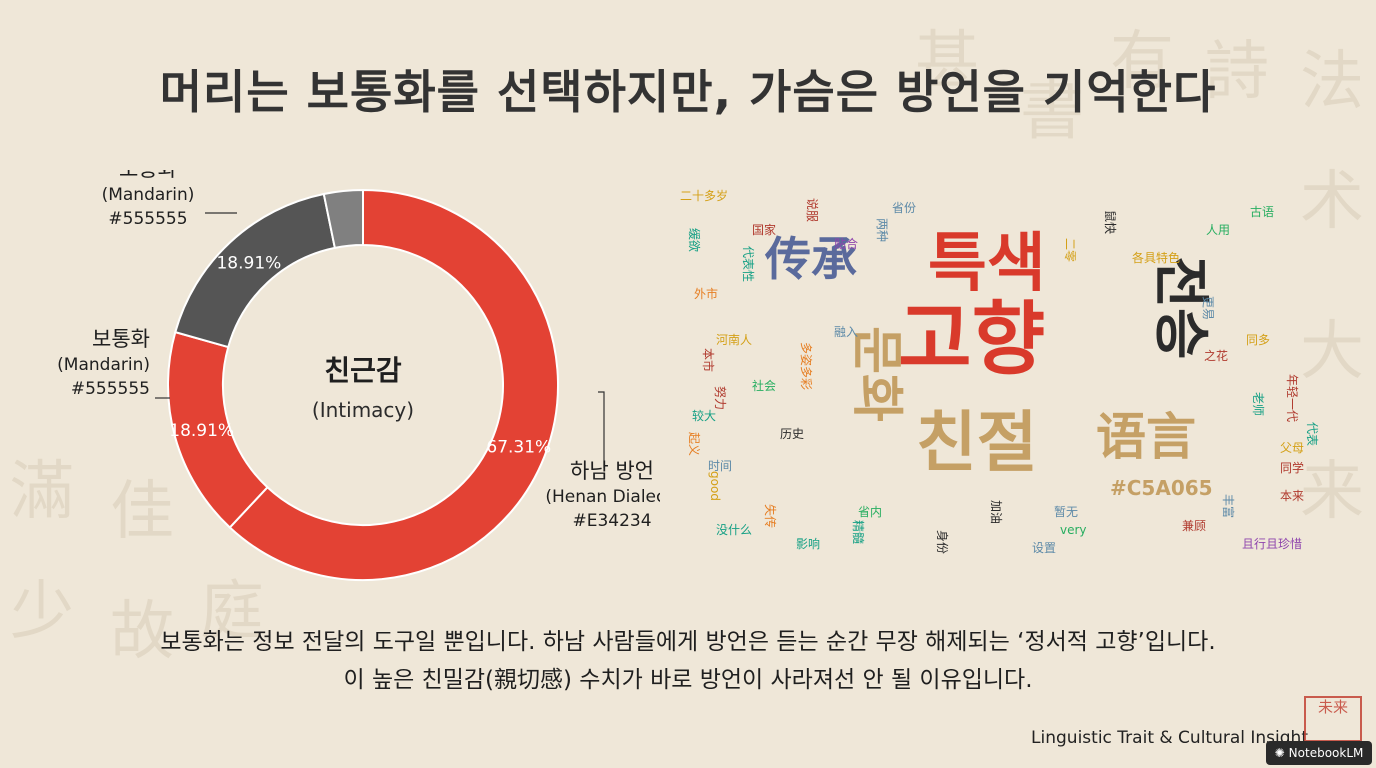 Image resolution: width=1376 pixels, height=768 pixels. I want to click on slice-category-label-3-1: 보통화, so click(148, 175).